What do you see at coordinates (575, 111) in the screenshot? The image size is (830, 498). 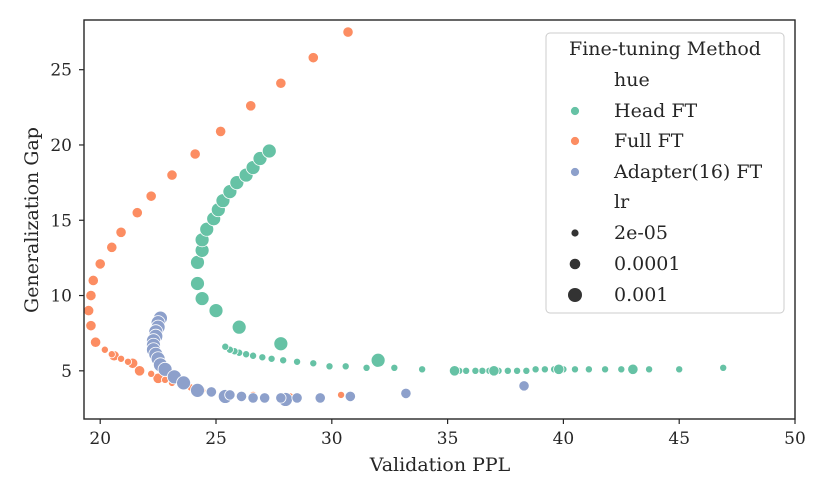 I see `legend-marker-head-ft` at bounding box center [575, 111].